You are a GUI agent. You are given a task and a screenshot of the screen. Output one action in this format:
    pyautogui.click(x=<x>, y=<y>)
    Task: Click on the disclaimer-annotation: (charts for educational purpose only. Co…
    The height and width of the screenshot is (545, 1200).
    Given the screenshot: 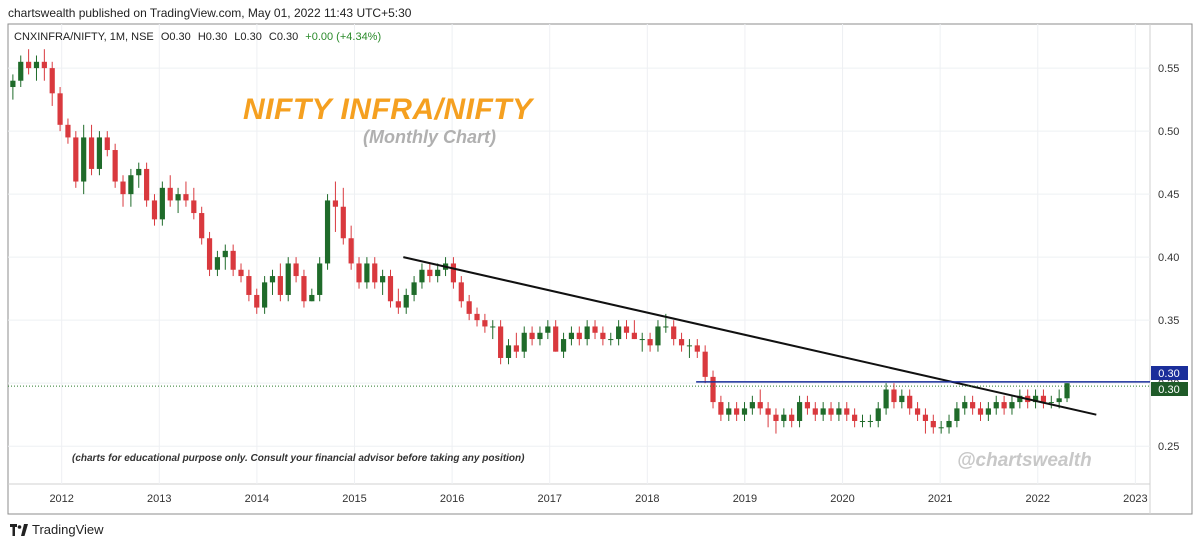 What is the action you would take?
    pyautogui.click(x=298, y=458)
    